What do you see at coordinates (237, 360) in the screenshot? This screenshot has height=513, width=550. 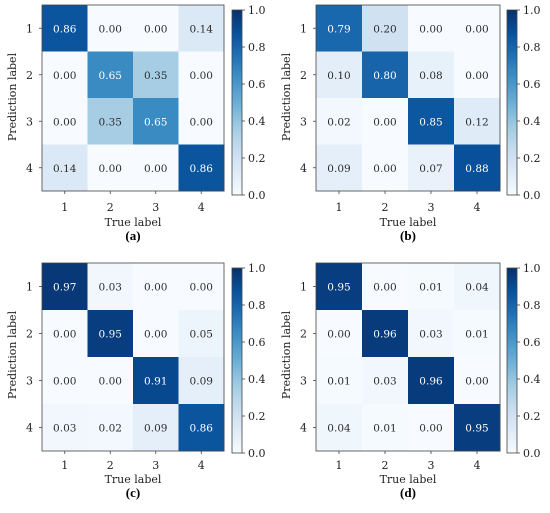 I see `colorbar` at bounding box center [237, 360].